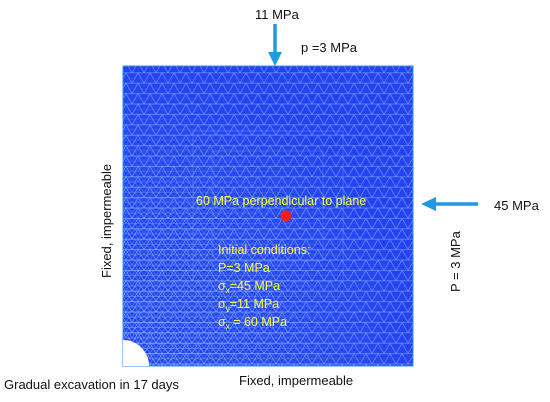 This screenshot has width=550, height=402. I want to click on initial-pressure: P=3 MPa, so click(244, 268).